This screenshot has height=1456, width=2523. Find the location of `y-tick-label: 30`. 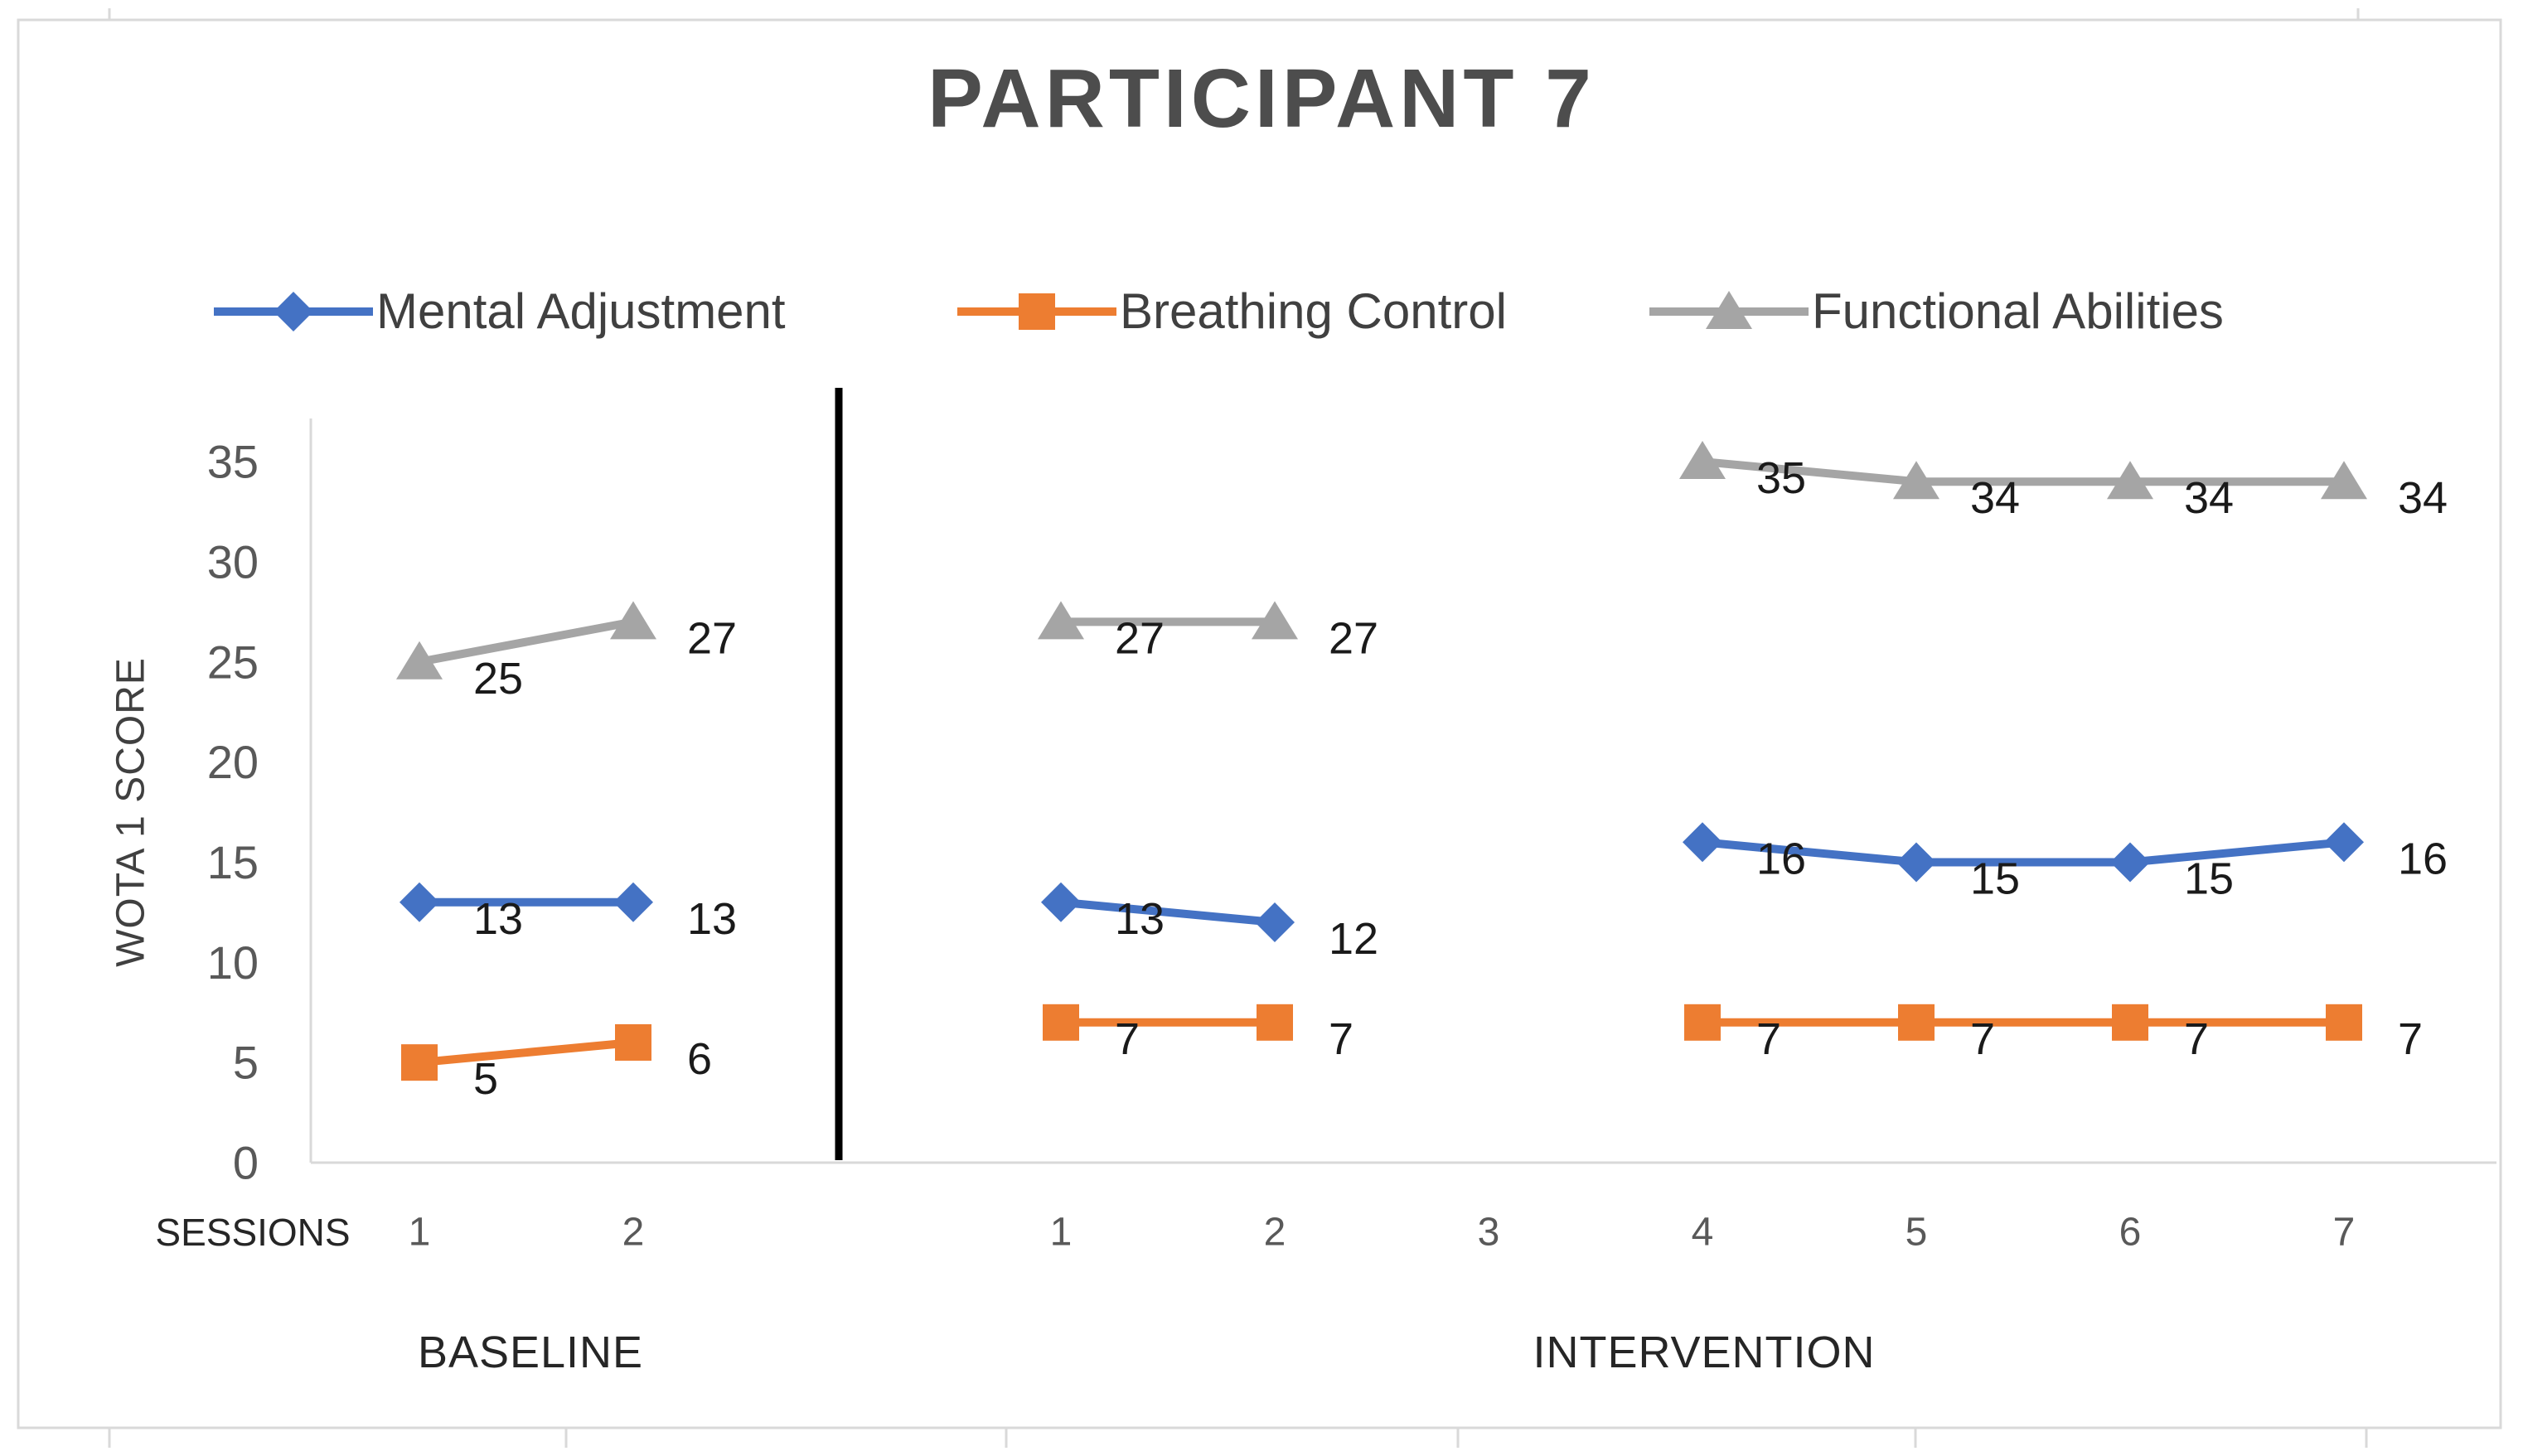

y-tick-label: 30 is located at coordinates (233, 561).